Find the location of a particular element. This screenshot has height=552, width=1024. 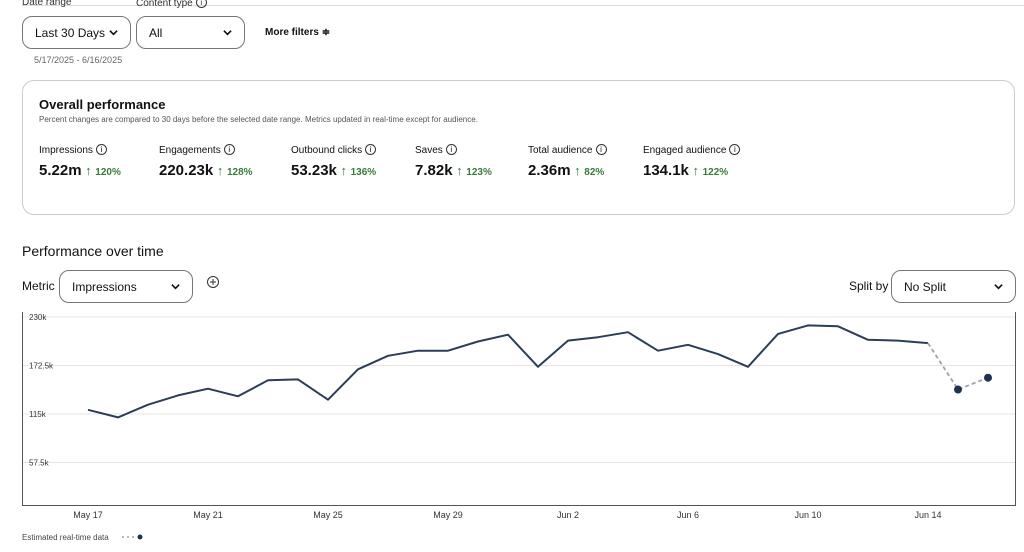

metric-row: 53.23k ↑ 136% is located at coordinates (333, 171).